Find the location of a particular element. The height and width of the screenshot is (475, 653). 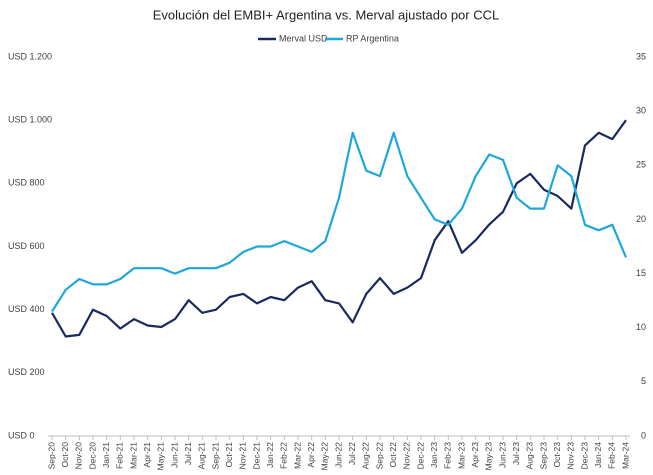

x-tick-label: Apr-22 is located at coordinates (311, 455).